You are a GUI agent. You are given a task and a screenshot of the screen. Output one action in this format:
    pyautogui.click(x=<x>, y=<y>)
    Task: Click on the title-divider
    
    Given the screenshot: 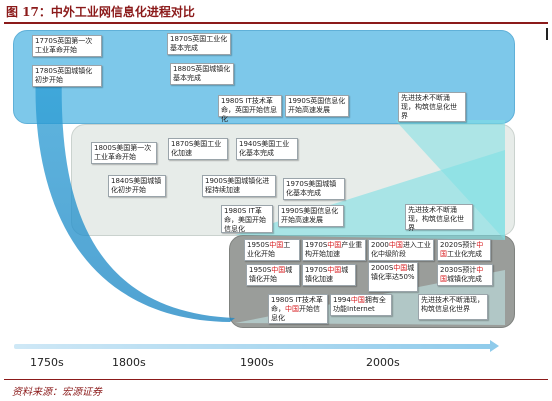 What is the action you would take?
    pyautogui.click(x=276, y=23)
    